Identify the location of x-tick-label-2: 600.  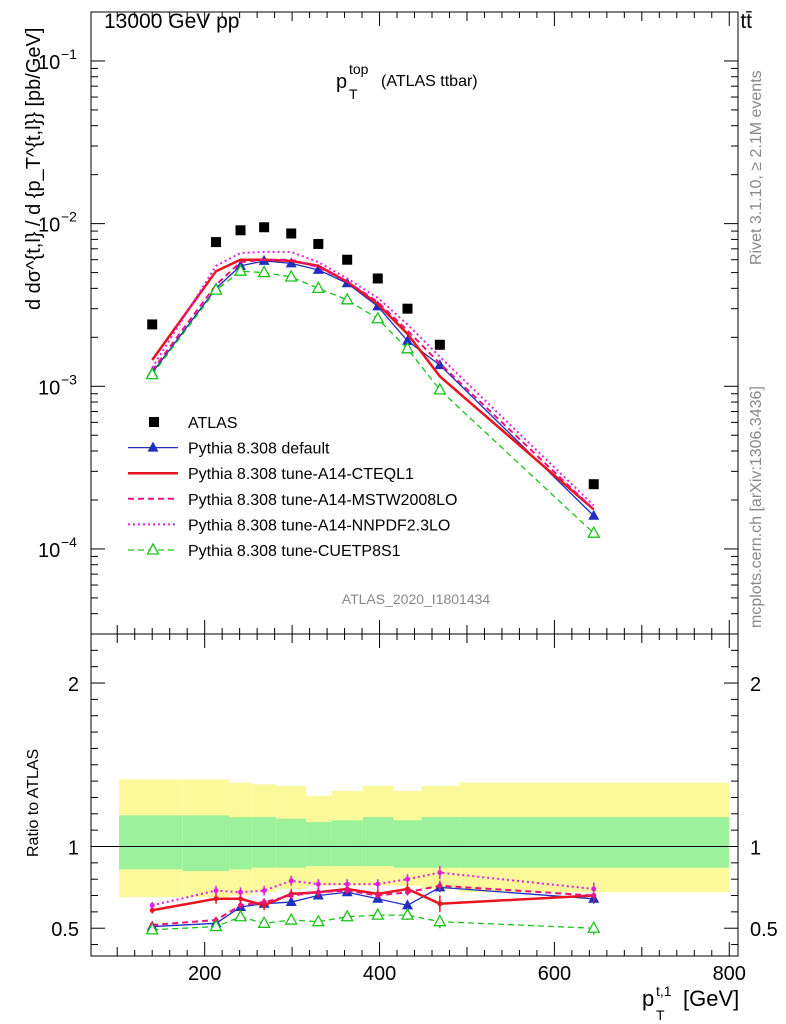
(554, 974).